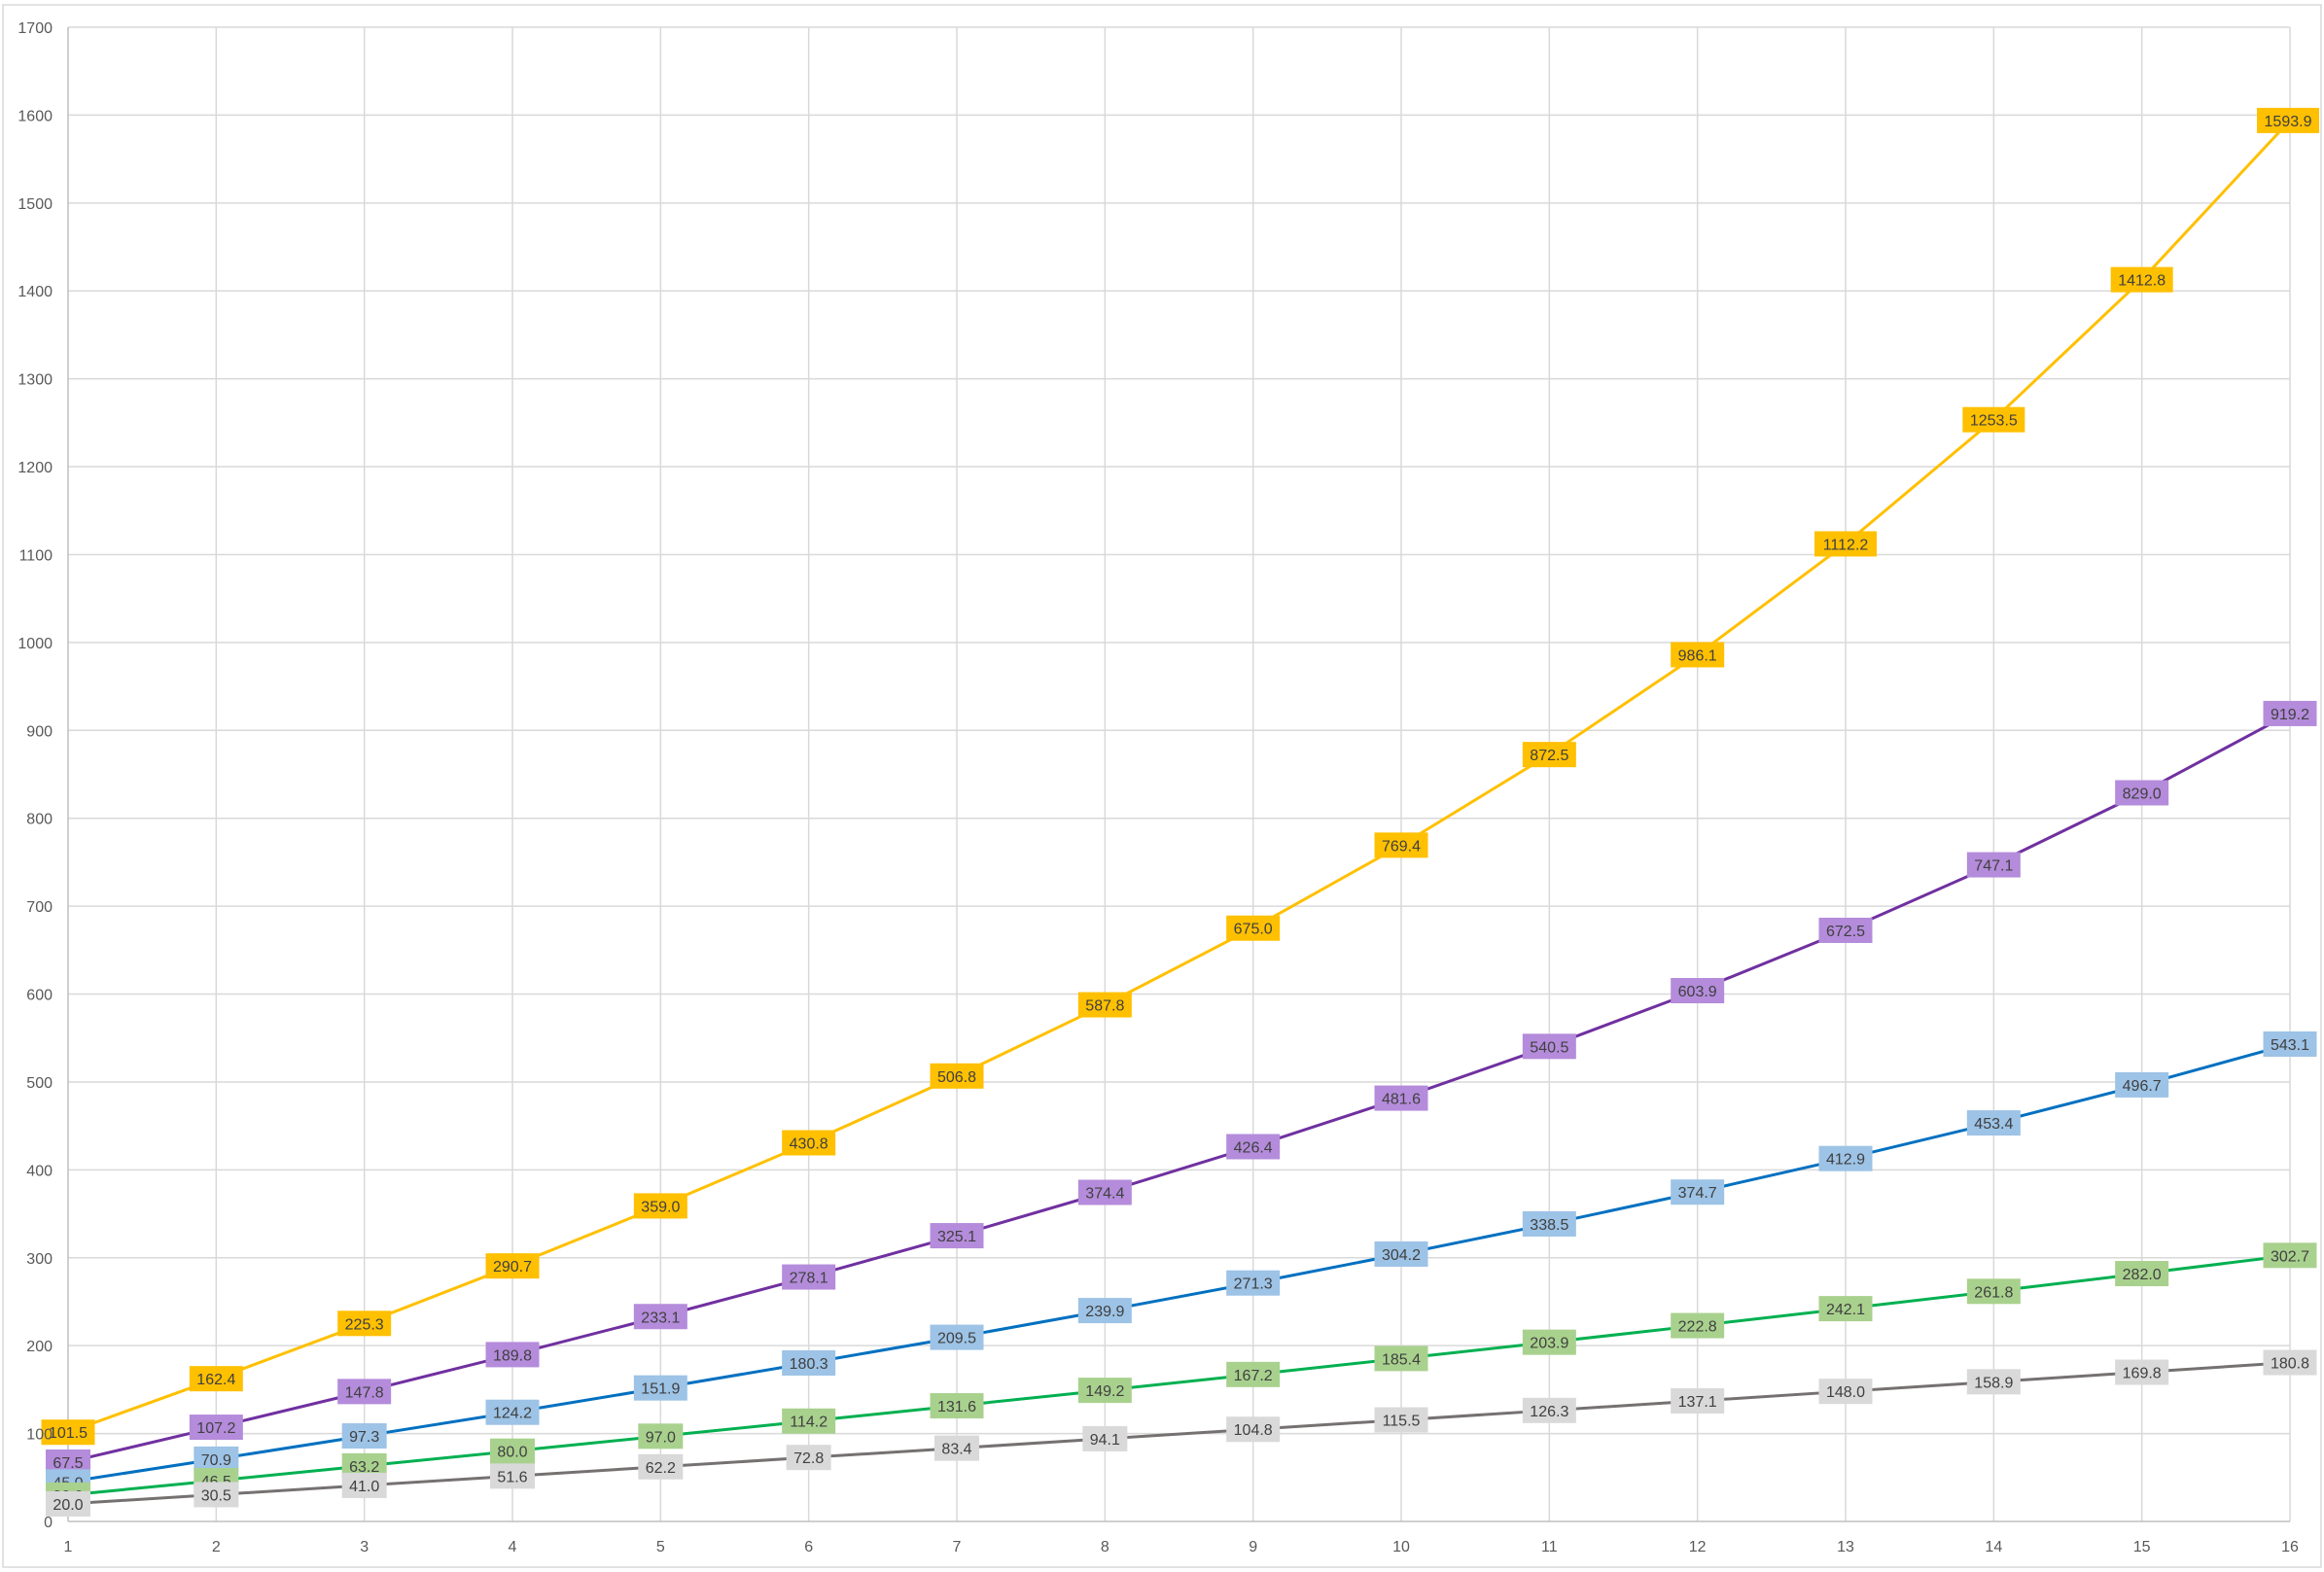 The image size is (2324, 1572). What do you see at coordinates (1401, 1547) in the screenshot?
I see `x-tick-label: 10` at bounding box center [1401, 1547].